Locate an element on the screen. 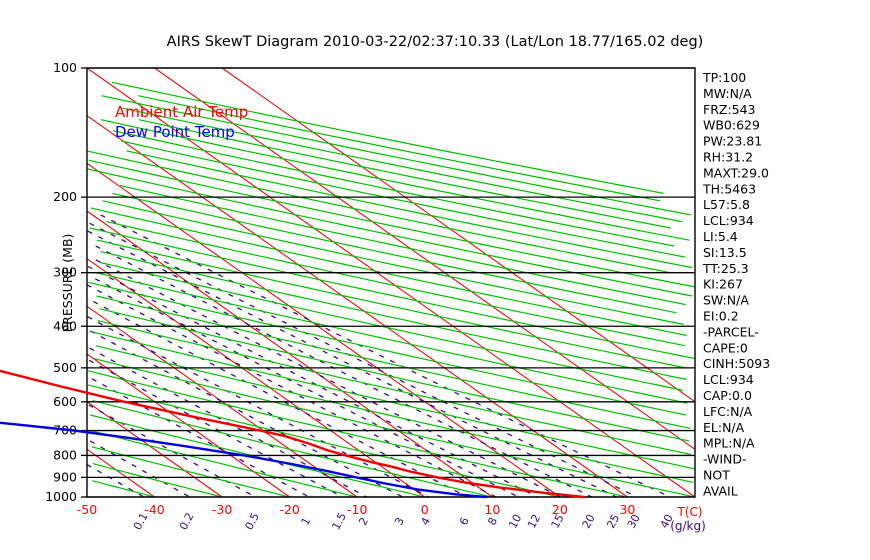 The height and width of the screenshot is (560, 870). sounding-index-item: MPL:N/A is located at coordinates (729, 443).